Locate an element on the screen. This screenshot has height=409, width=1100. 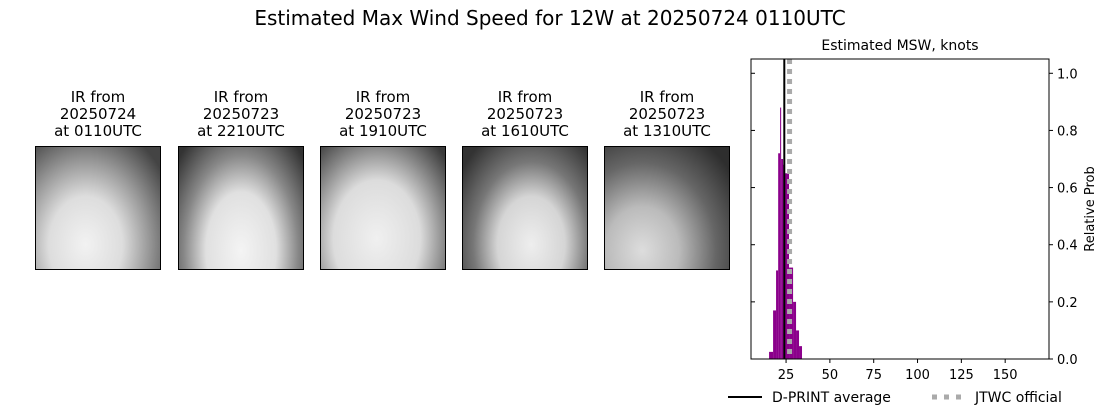
y-tick-label: 0.4 is located at coordinates (1067, 246).